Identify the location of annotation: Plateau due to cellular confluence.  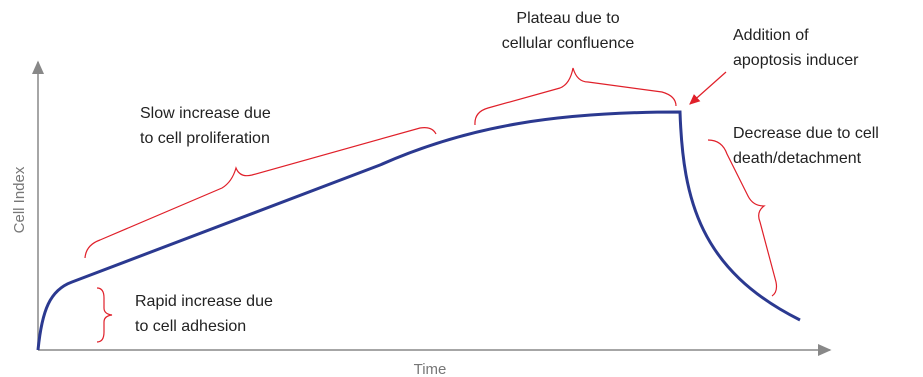
(568, 31).